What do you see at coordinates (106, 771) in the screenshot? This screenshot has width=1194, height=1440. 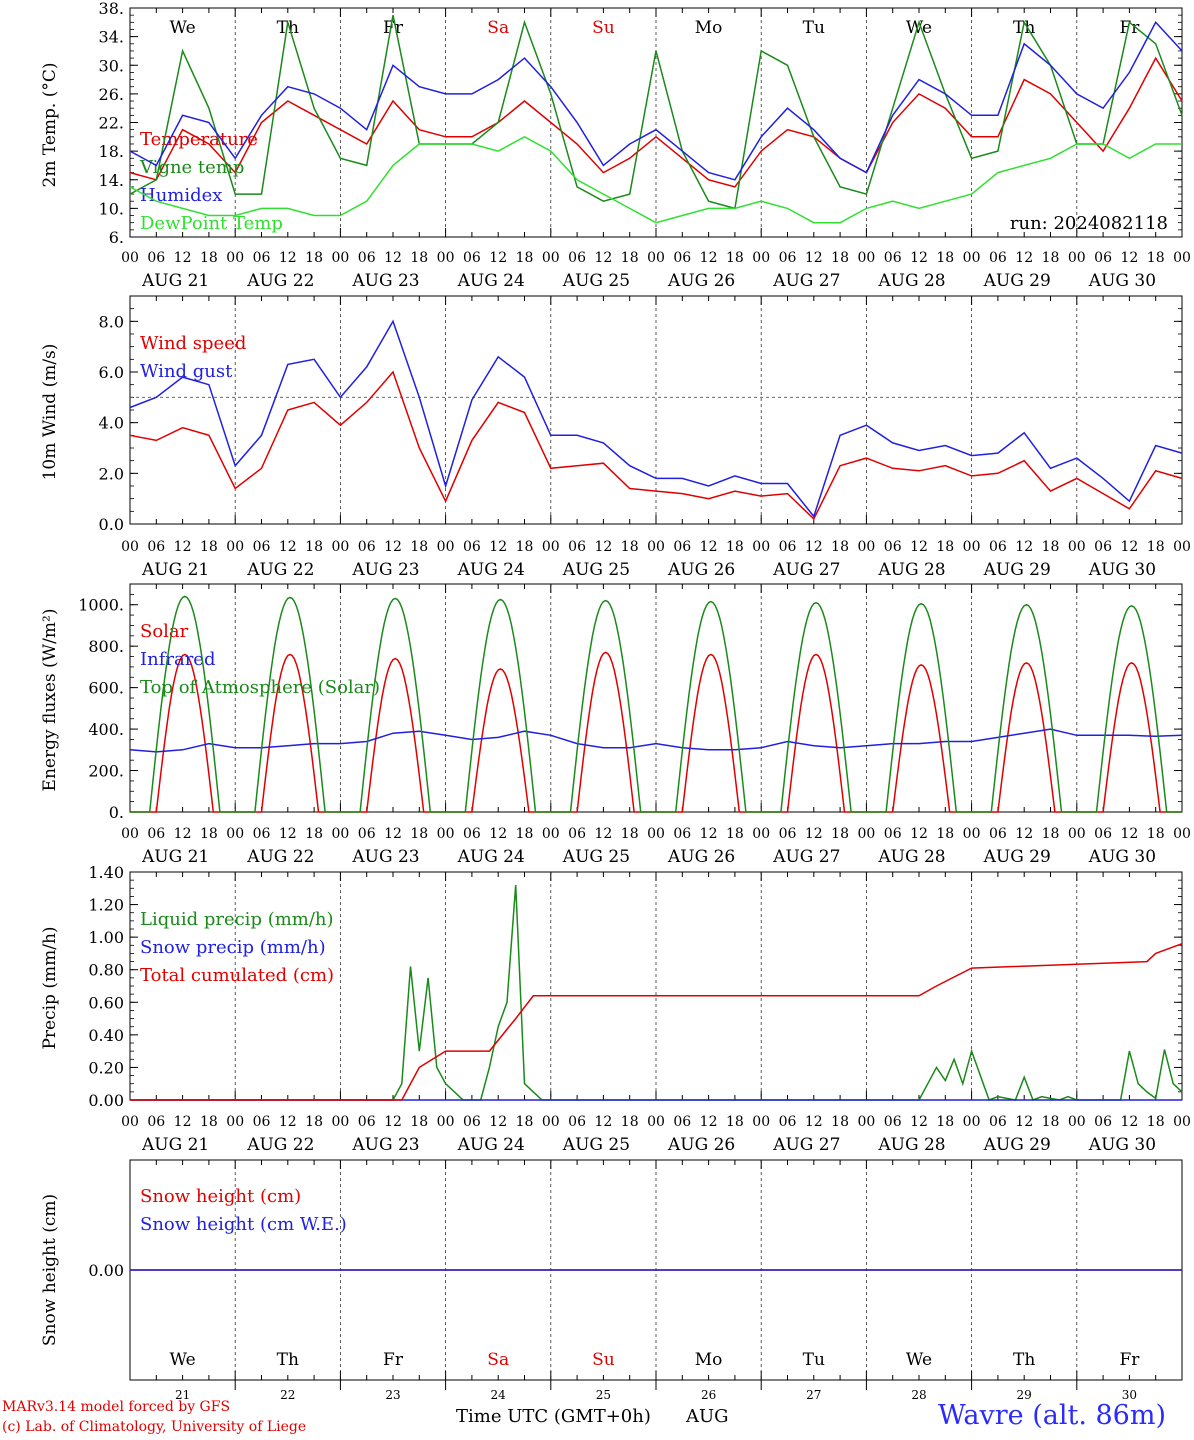 I see `y-tick-label: 200.` at bounding box center [106, 771].